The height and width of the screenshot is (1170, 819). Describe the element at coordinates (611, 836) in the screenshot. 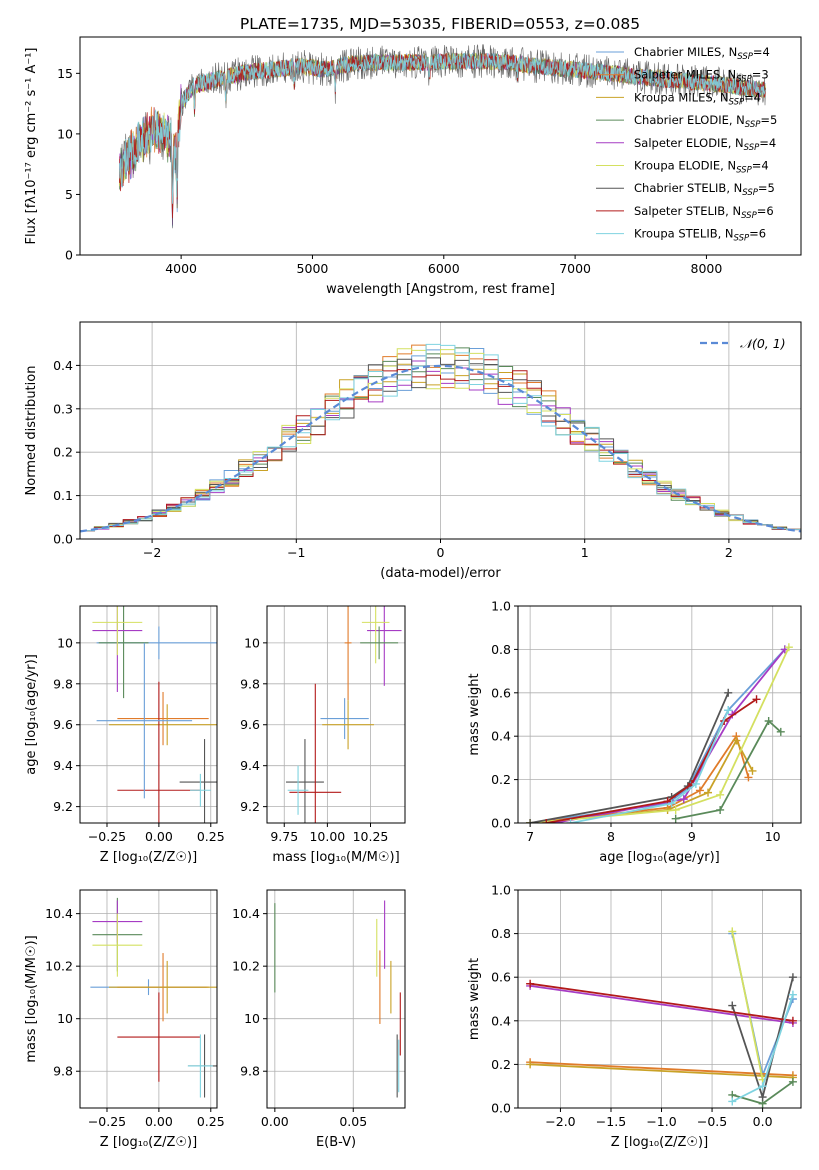

I see `x-tick-label: 8` at that location.